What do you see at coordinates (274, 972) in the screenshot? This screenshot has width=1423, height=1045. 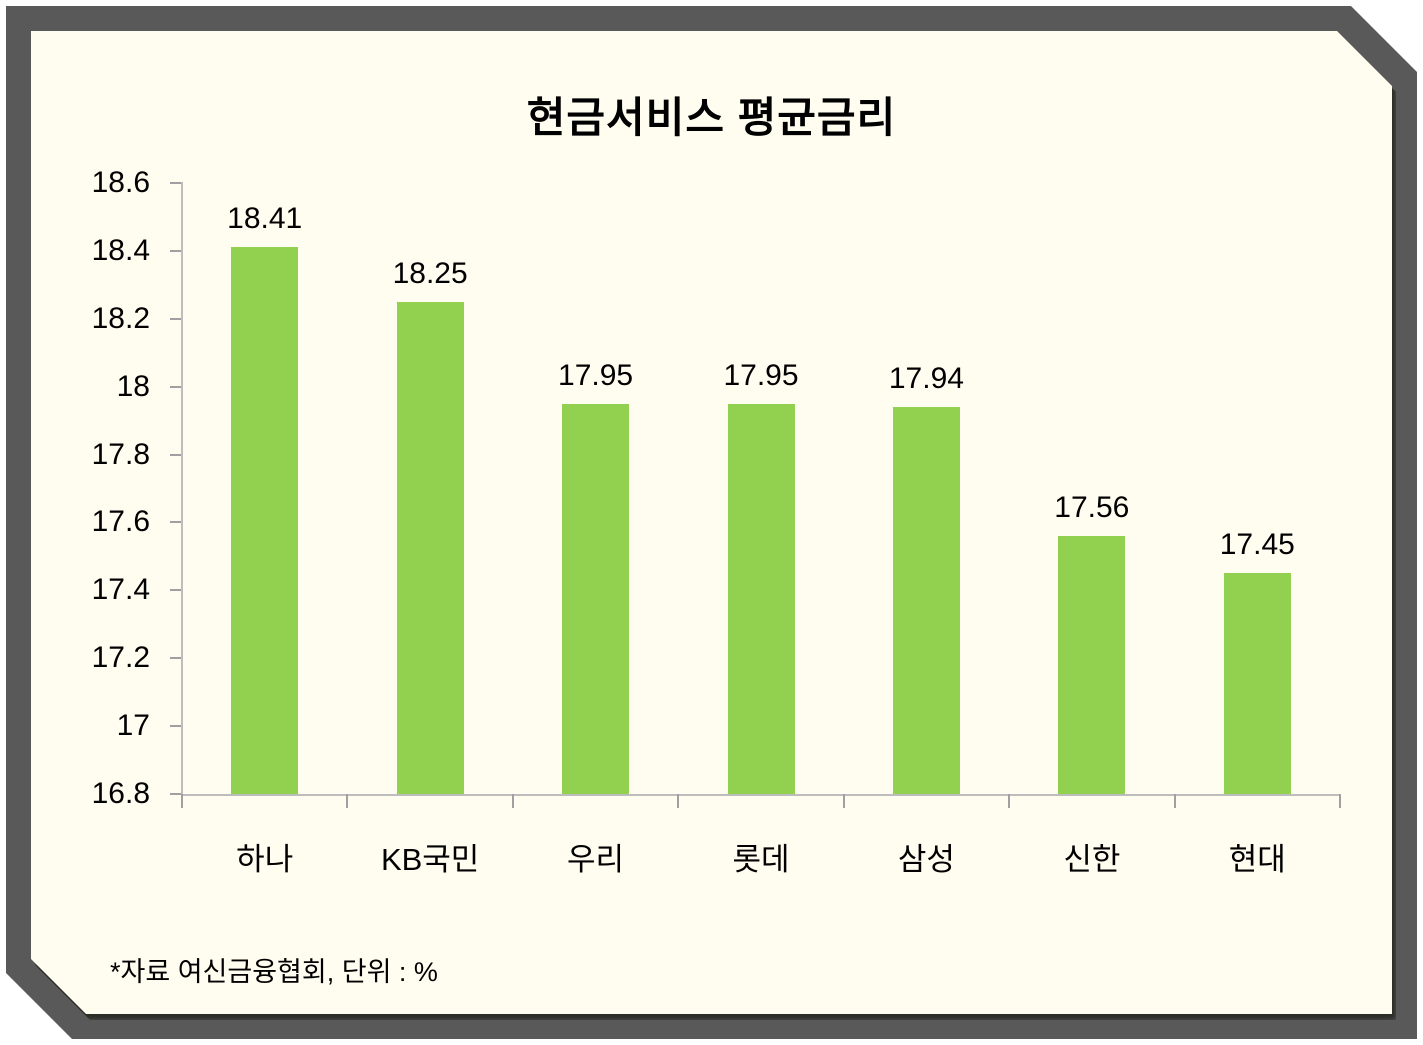 I see `source-note: *자료 여신금융협회, 단위 : %` at bounding box center [274, 972].